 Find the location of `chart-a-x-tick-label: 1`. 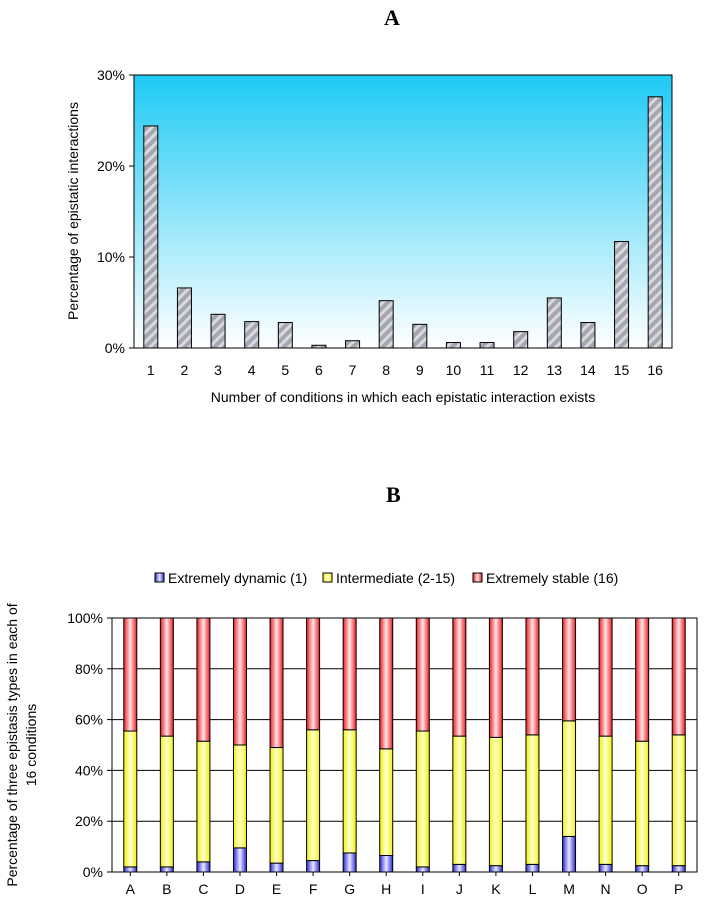

chart-a-x-tick-label: 1 is located at coordinates (151, 370).